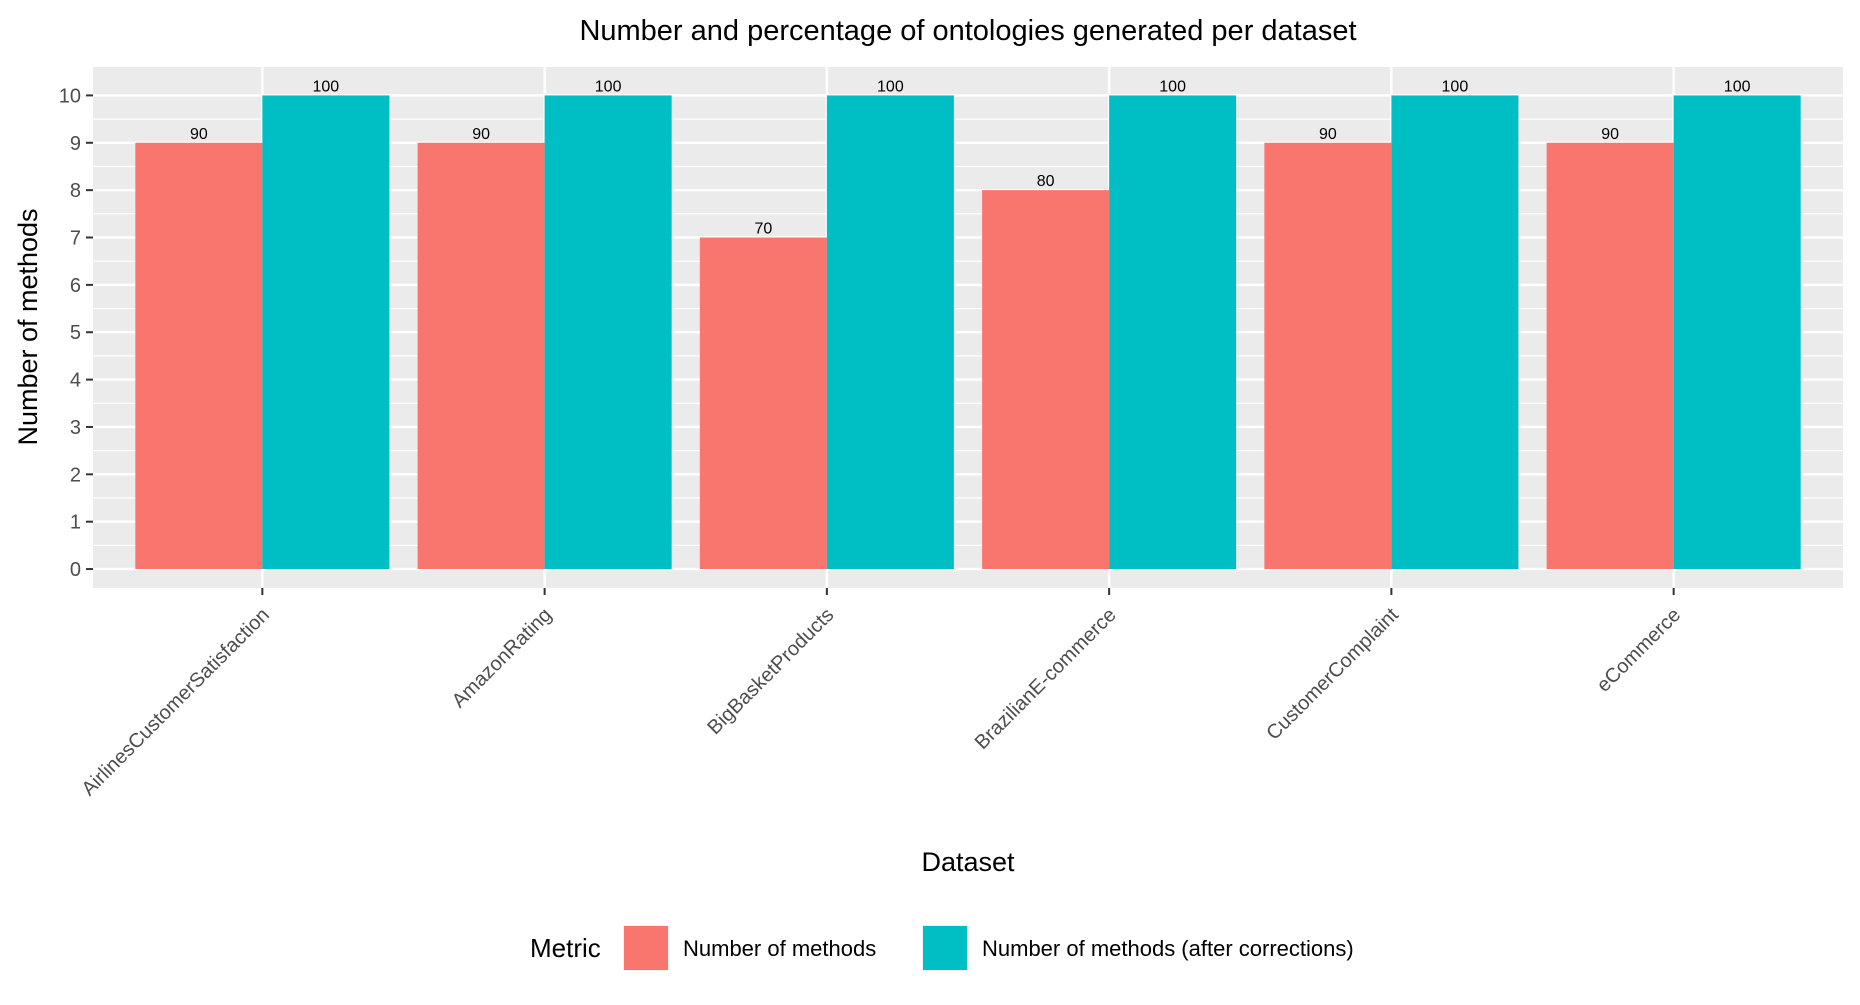 Image resolution: width=1860 pixels, height=1005 pixels. Describe the element at coordinates (75, 286) in the screenshot. I see `y-tick-label: 6` at that location.